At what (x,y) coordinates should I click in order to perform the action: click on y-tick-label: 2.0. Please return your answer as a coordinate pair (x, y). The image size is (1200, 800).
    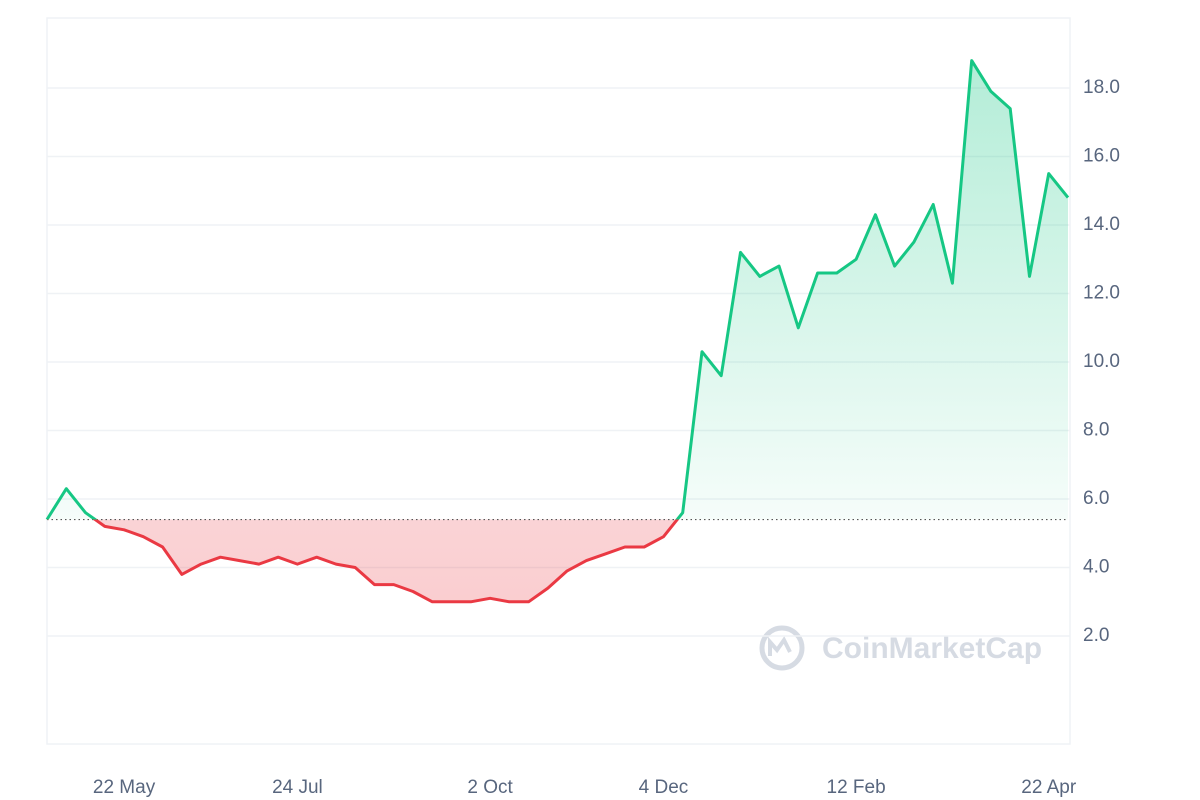
    Looking at the image, I should click on (1096, 635).